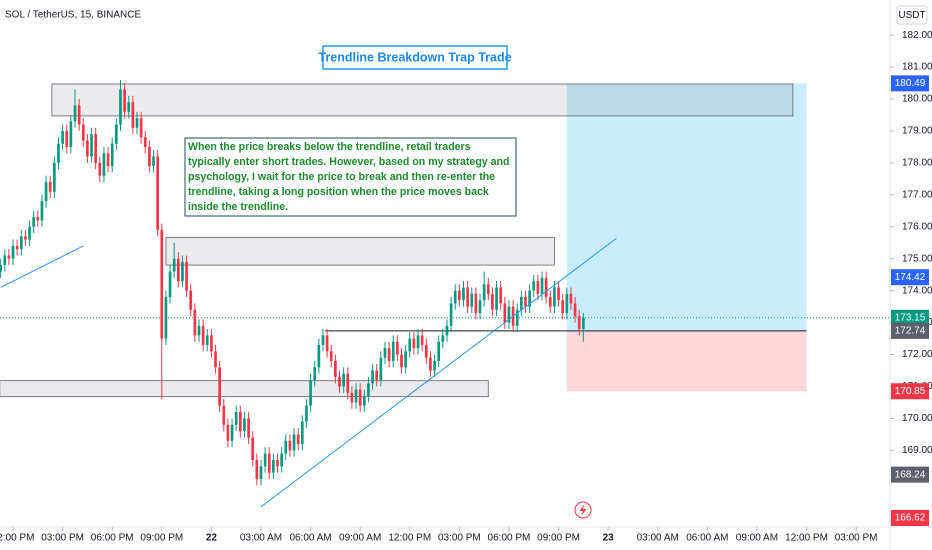 This screenshot has width=932, height=550. I want to click on y-tick-label: 172.00, so click(917, 354).